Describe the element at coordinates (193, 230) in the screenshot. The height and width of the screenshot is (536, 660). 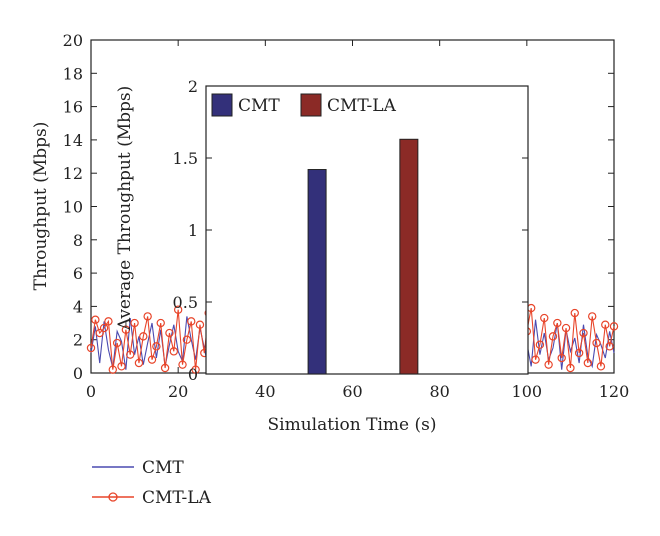
I see `inset-y-tick-label: 1` at that location.